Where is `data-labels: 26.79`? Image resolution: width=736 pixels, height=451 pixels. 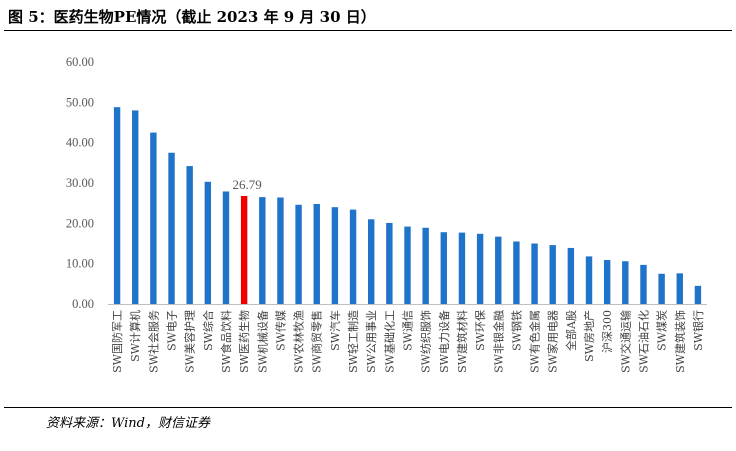
data-labels: 26.79 is located at coordinates (247, 184).